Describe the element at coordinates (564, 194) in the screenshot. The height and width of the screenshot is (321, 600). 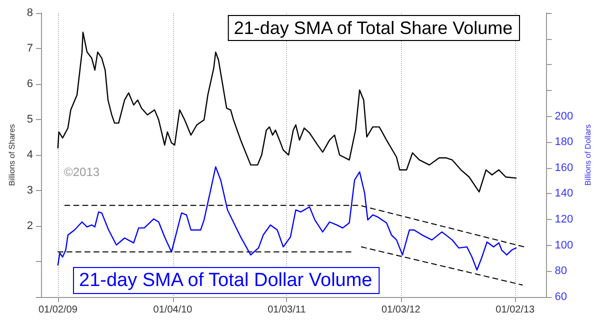
I see `y2-tick-label: 140` at that location.